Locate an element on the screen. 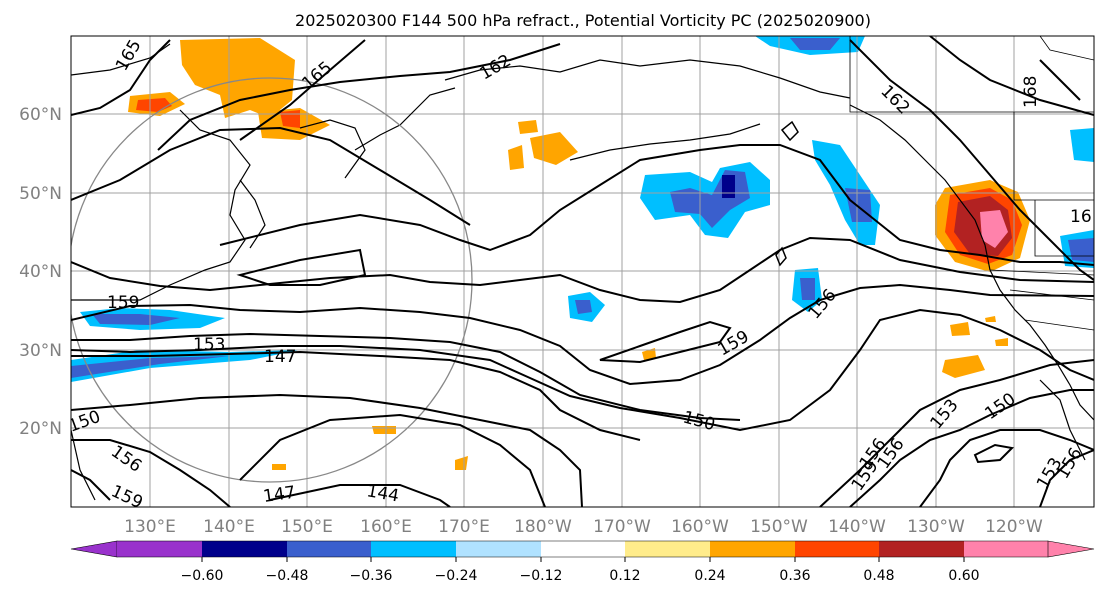 This screenshot has width=1105, height=601. colorbar-tick-label: −0.48 is located at coordinates (287, 576).